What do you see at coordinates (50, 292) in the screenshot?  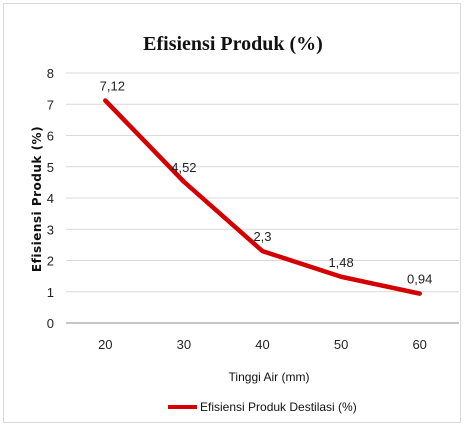 I see `y-tick-label: 1` at bounding box center [50, 292].